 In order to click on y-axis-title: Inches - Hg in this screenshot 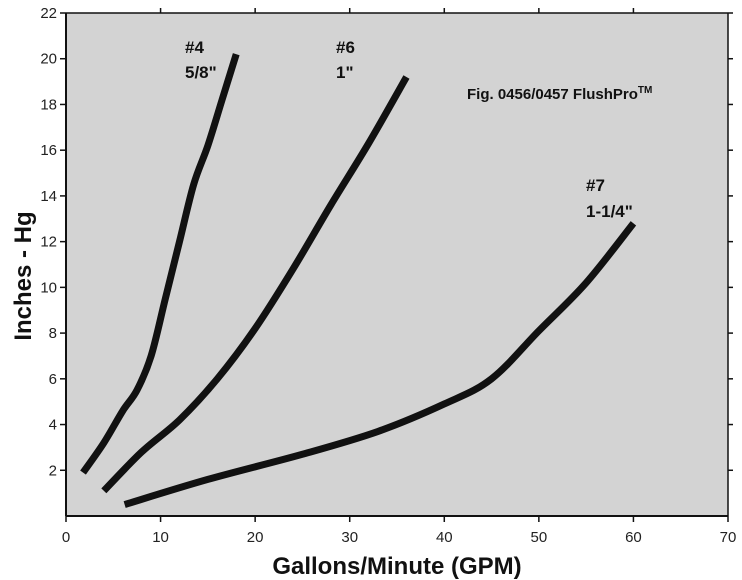, I will do `click(23, 275)`.